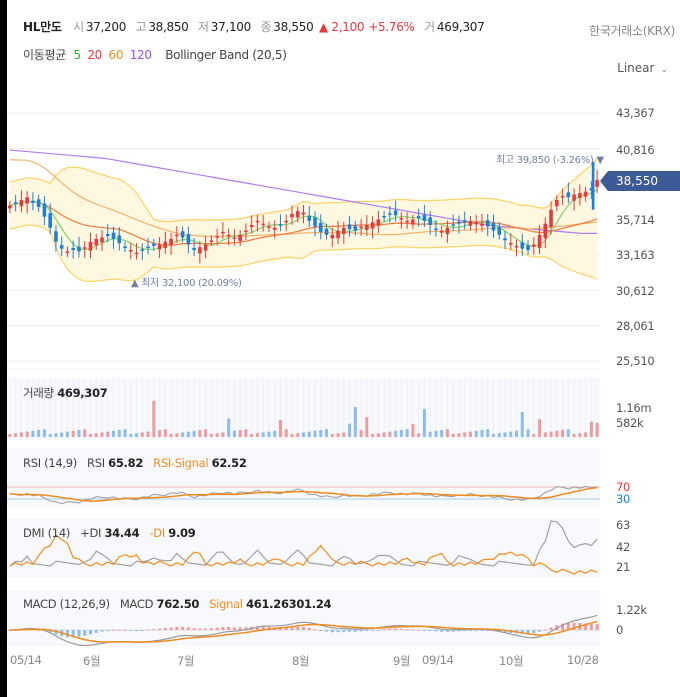 Image resolution: width=680 pixels, height=697 pixels. What do you see at coordinates (182, 533) in the screenshot?
I see `mdi-value: 9.09` at bounding box center [182, 533].